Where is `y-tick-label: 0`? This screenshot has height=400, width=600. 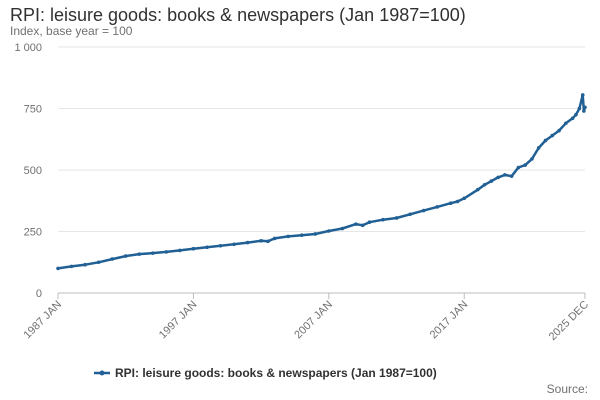
y-tick-label: 0 is located at coordinates (39, 294).